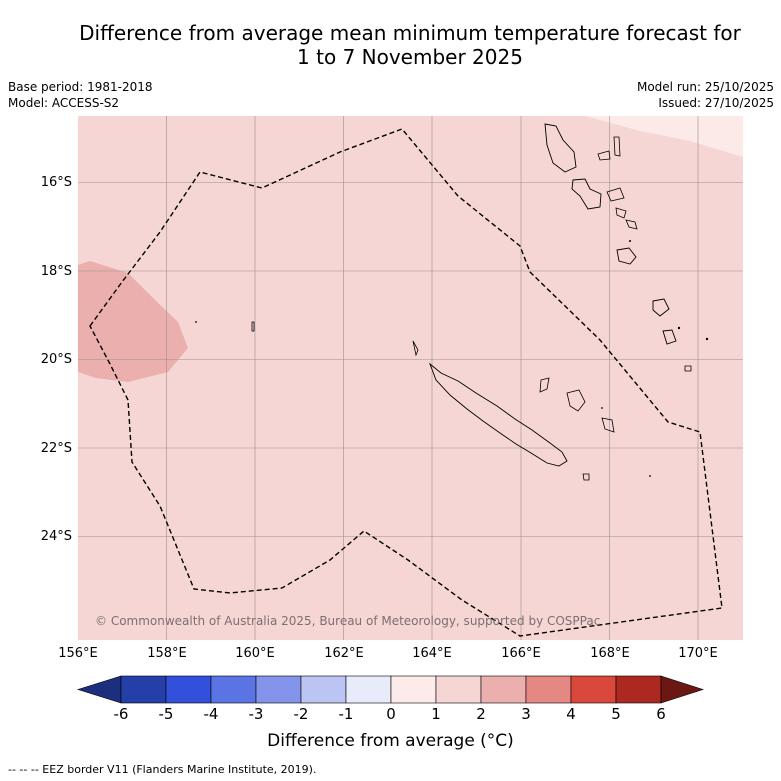  What do you see at coordinates (78, 653) in the screenshot?
I see `lon-label: 156°E` at bounding box center [78, 653].